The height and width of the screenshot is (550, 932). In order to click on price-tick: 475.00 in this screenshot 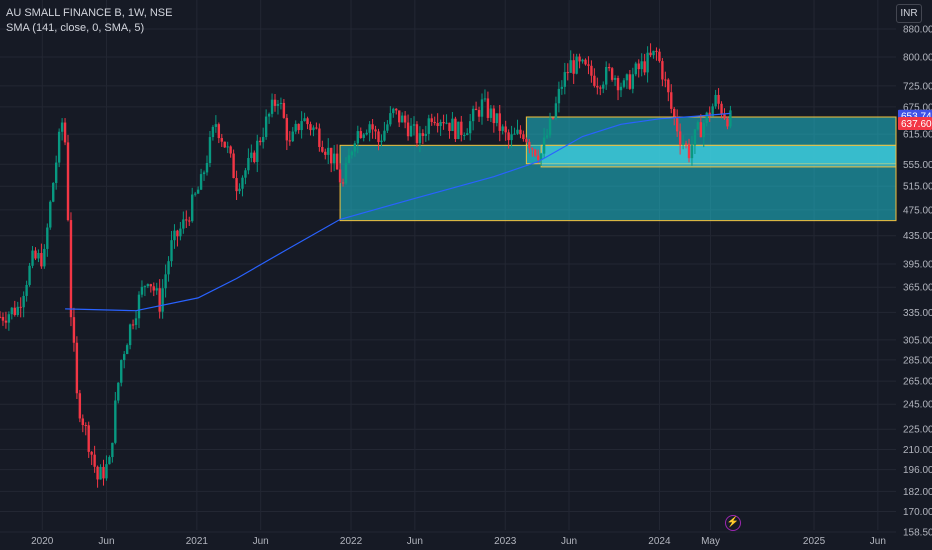, I will do `click(917, 210)`.